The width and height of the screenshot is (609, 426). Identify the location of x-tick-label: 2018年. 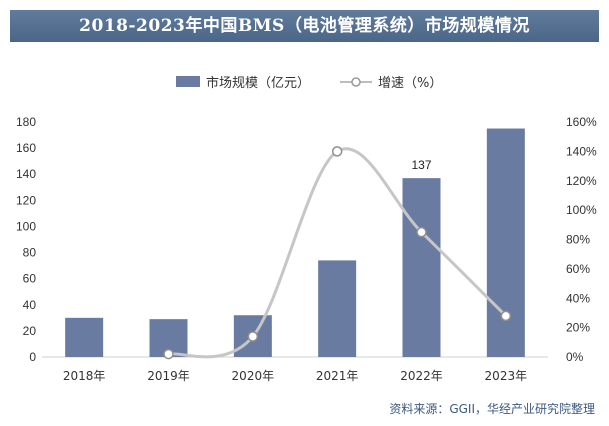
(84, 376).